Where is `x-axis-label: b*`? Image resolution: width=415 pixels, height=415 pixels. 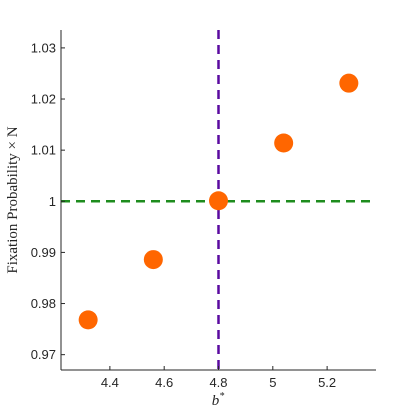
x-axis-label: b* is located at coordinates (218, 400).